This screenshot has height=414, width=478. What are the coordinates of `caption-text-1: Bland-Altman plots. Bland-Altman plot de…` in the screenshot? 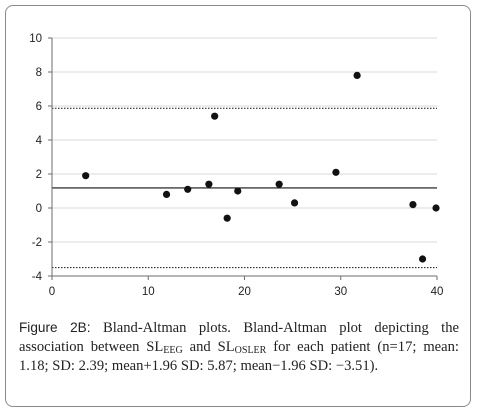 It's located at (239, 337).